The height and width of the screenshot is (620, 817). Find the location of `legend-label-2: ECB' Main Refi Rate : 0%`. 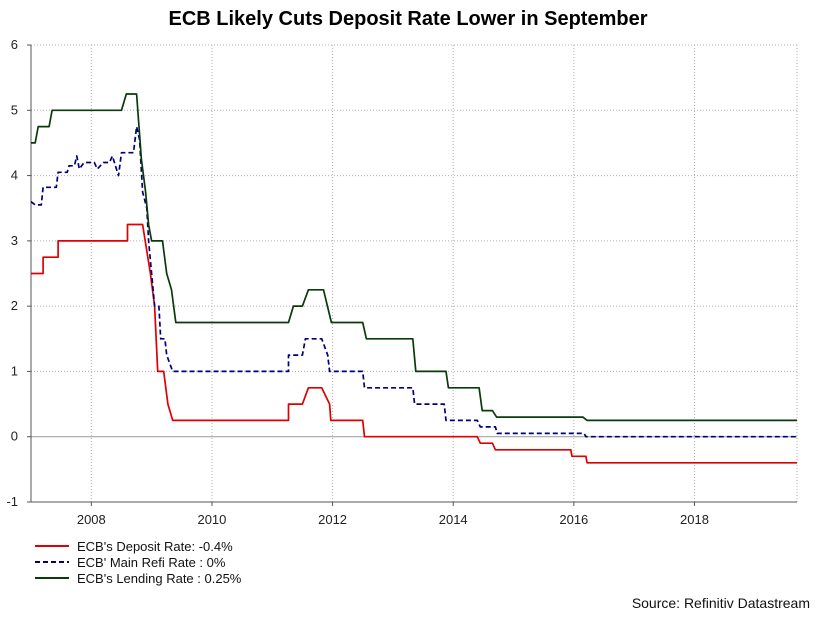

legend-label-2: ECB' Main Refi Rate : 0% is located at coordinates (151, 562).